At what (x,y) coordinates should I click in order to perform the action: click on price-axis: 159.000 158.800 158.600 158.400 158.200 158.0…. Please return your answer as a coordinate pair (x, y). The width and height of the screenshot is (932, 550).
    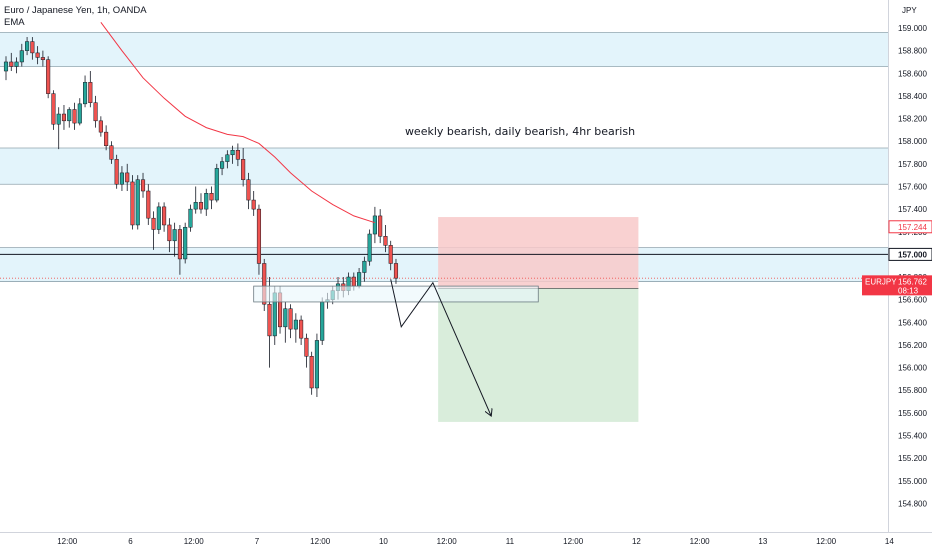
    Looking at the image, I should click on (908, 266).